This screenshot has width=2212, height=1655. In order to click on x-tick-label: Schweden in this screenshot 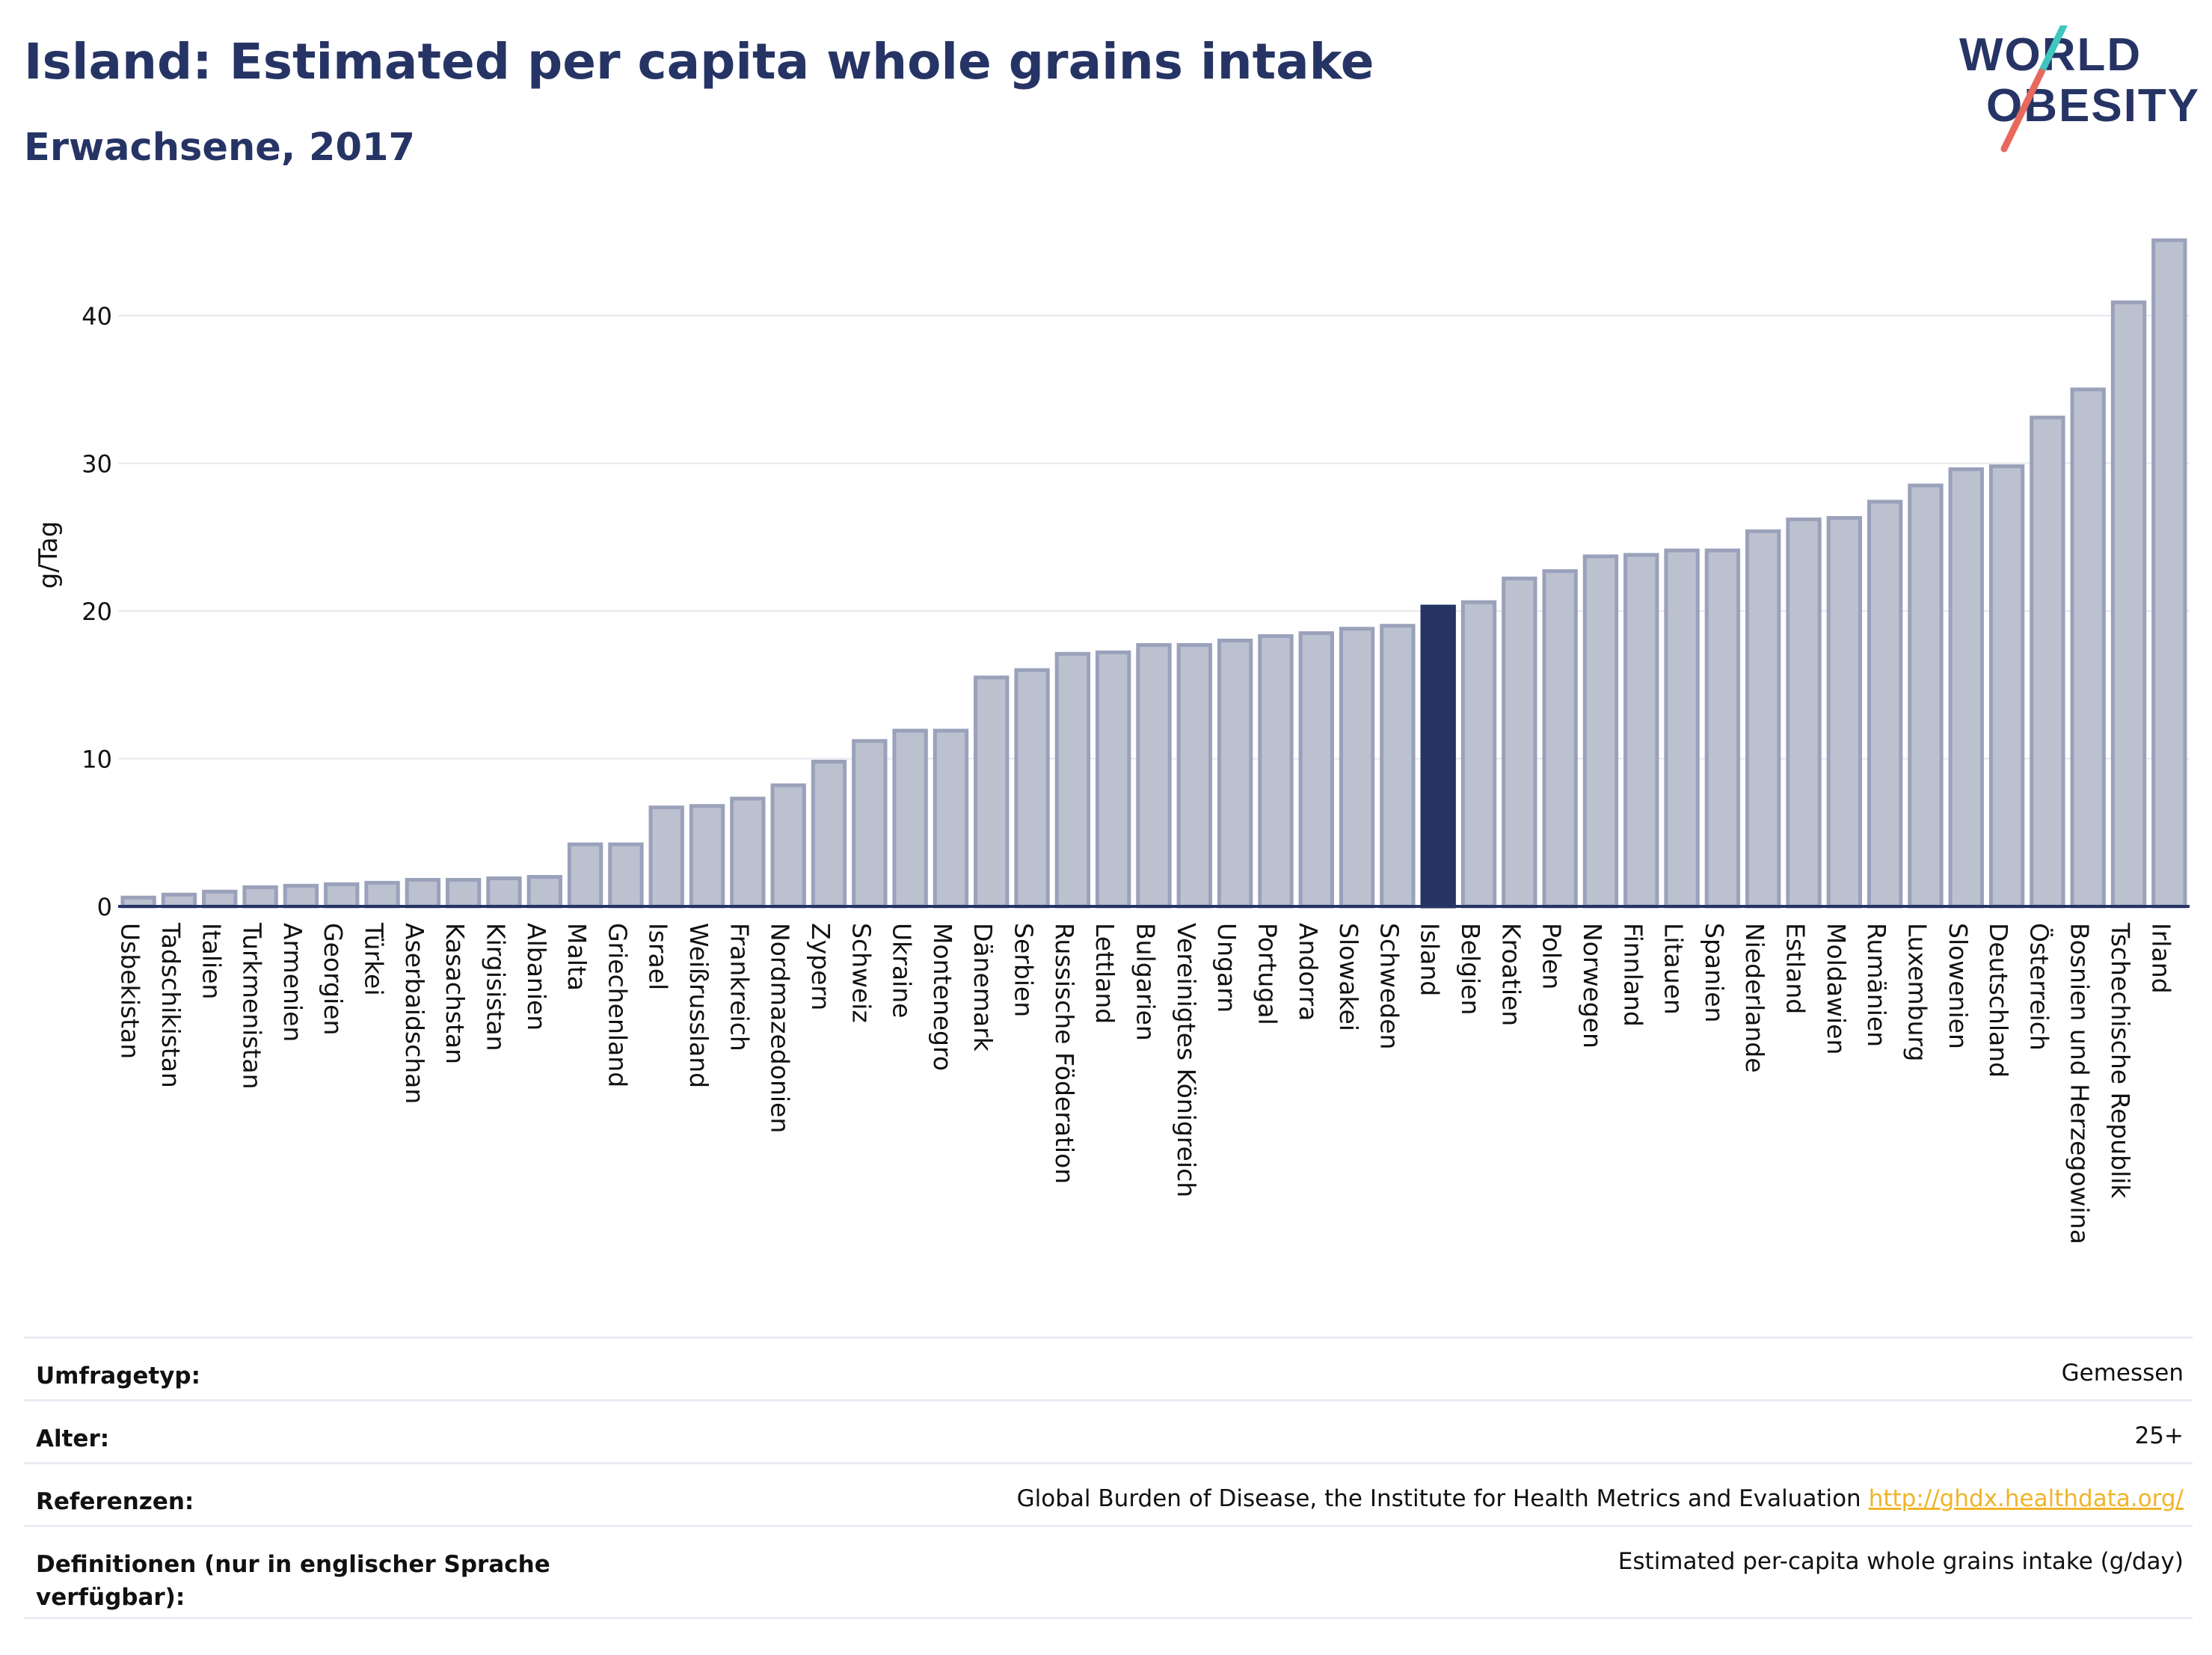, I will do `click(1389, 986)`.